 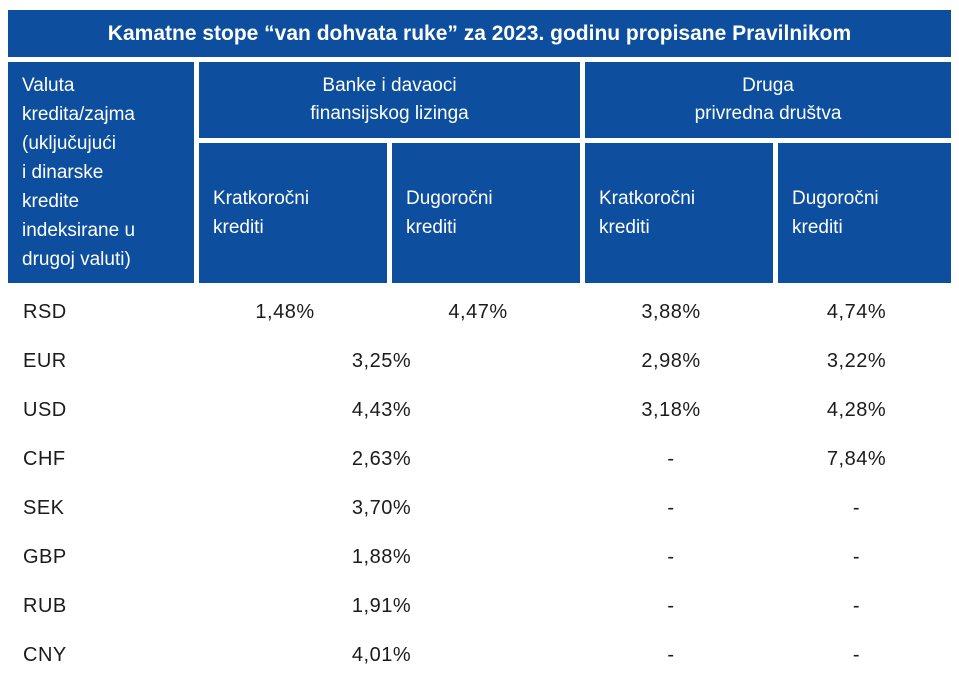 I want to click on cell-currency: USD, so click(x=45, y=410).